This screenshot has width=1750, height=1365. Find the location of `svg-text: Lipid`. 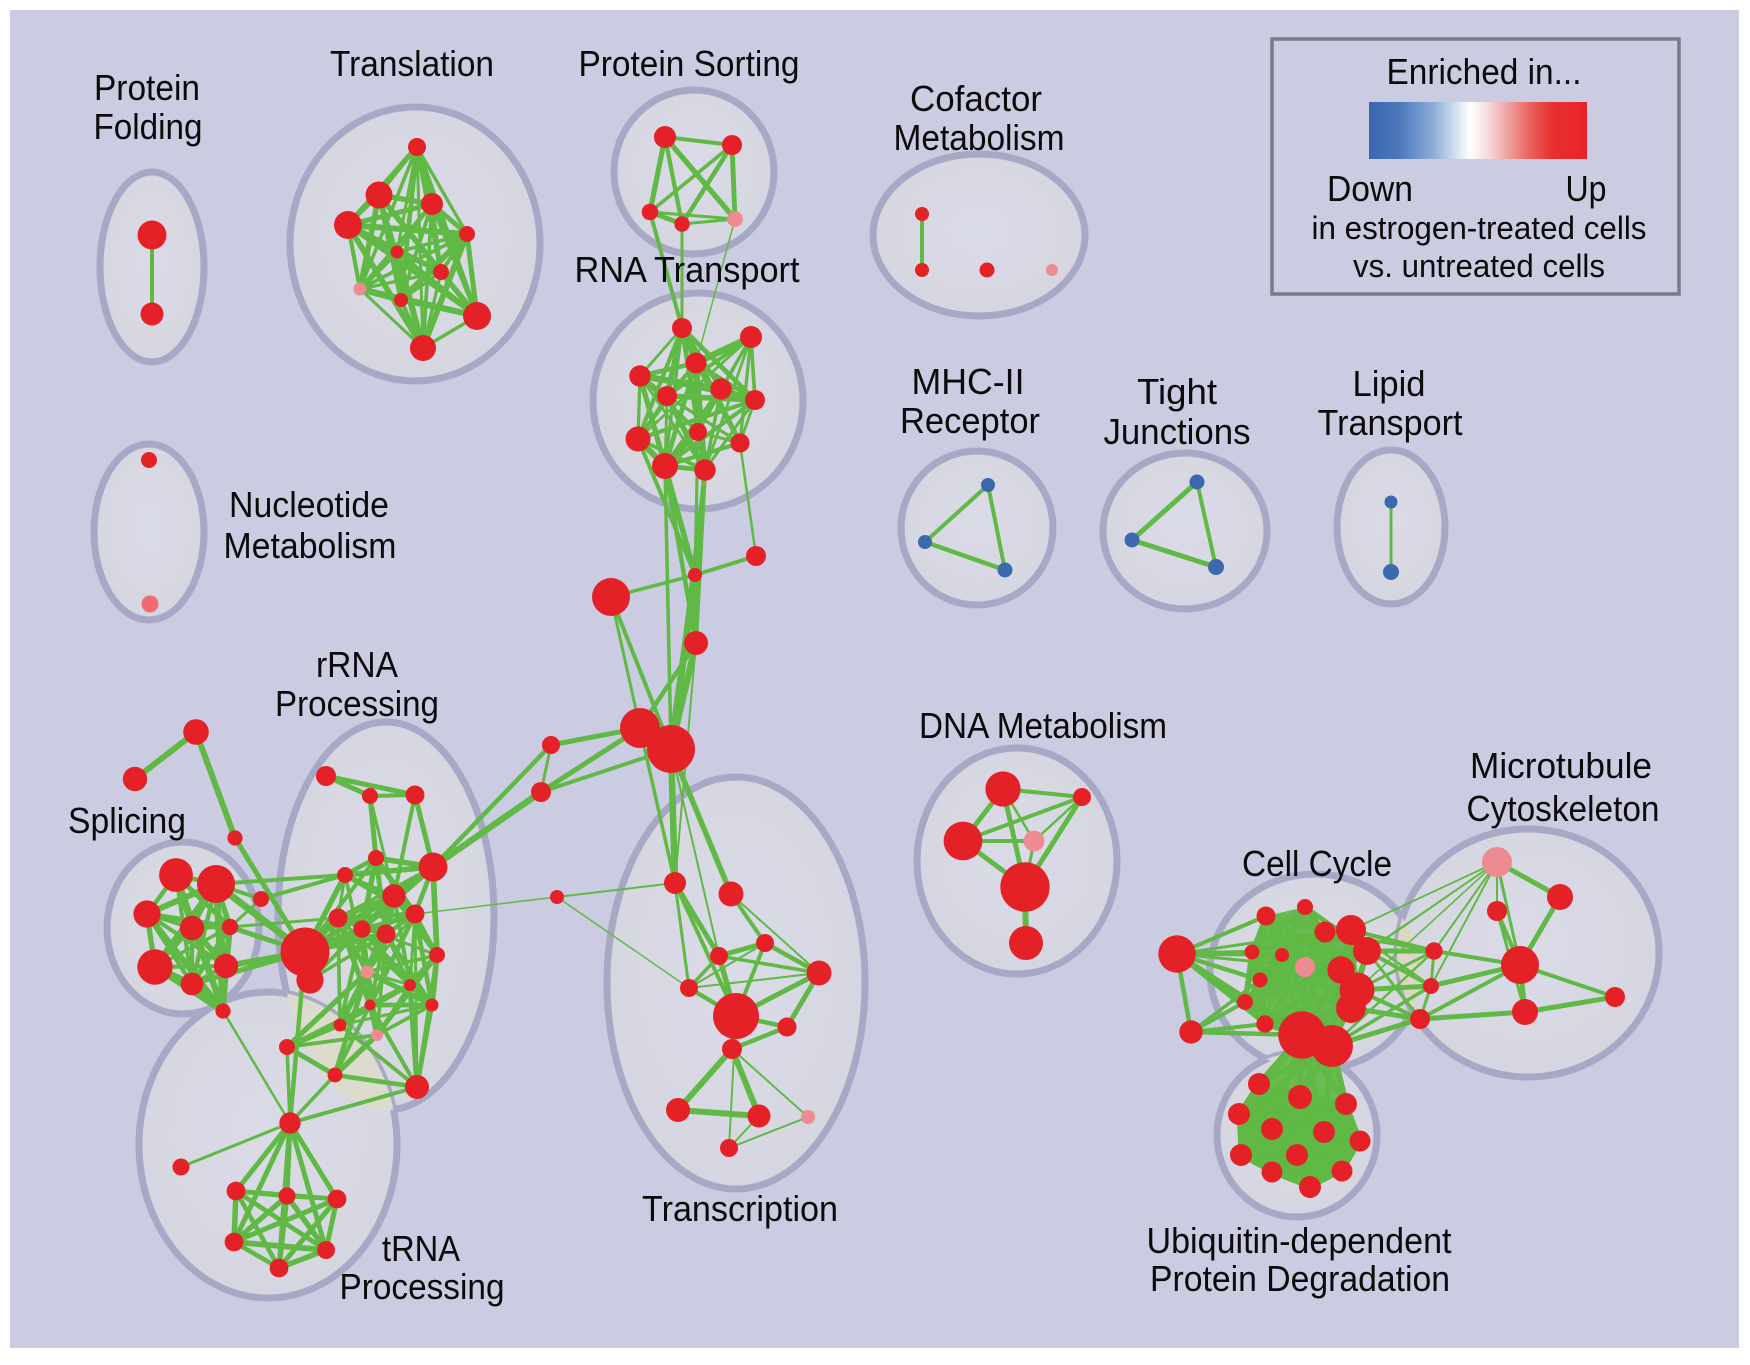

svg-text: Lipid is located at coordinates (1389, 383).